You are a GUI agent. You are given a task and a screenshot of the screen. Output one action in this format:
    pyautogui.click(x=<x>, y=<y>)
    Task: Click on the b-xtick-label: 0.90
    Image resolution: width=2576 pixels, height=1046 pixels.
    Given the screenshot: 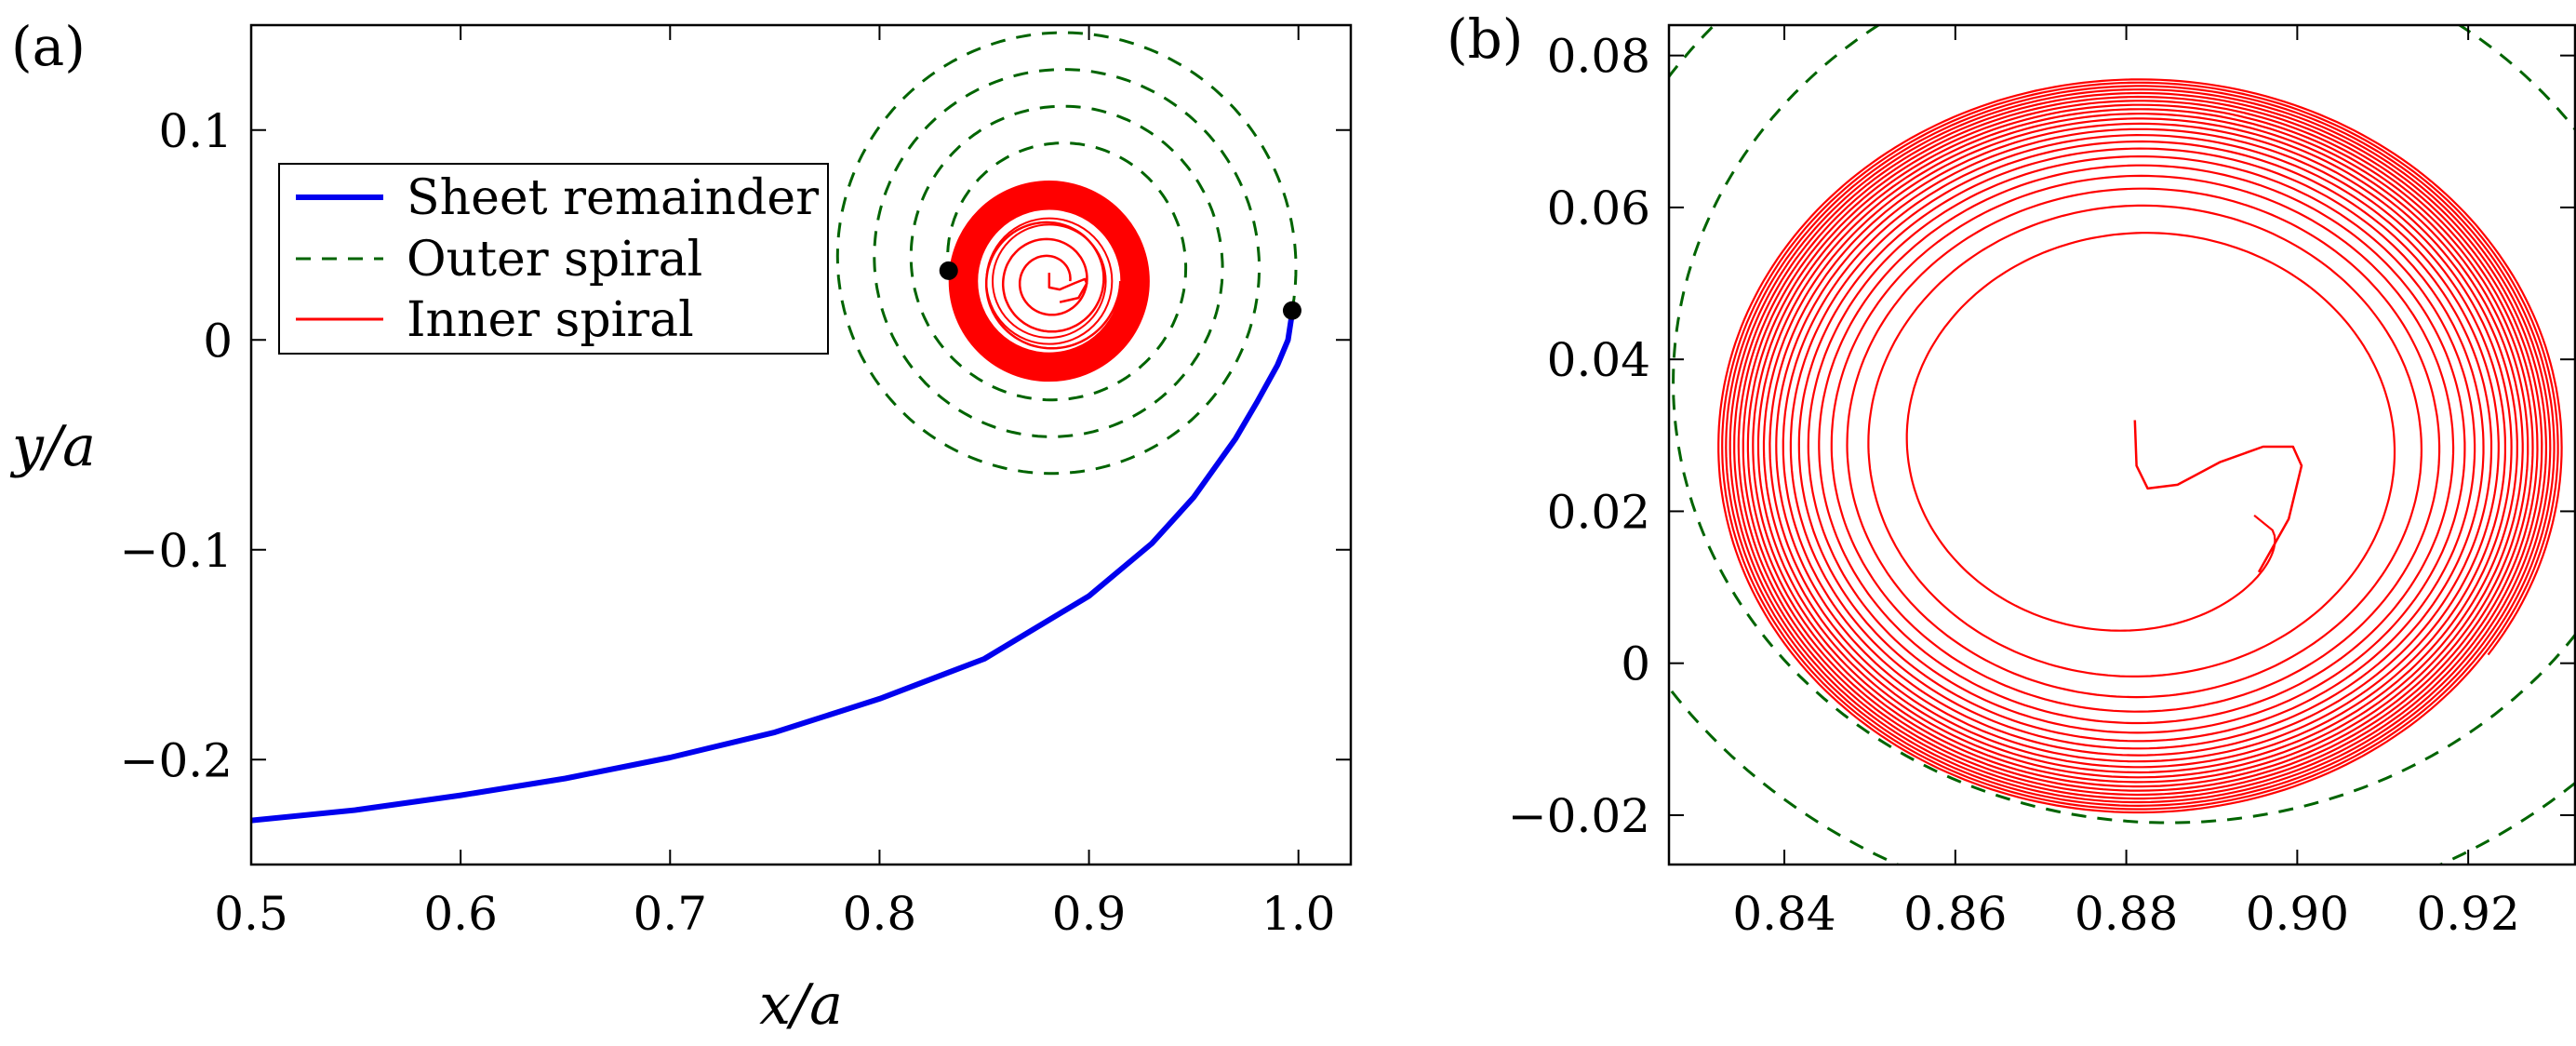 What is the action you would take?
    pyautogui.click(x=2297, y=914)
    